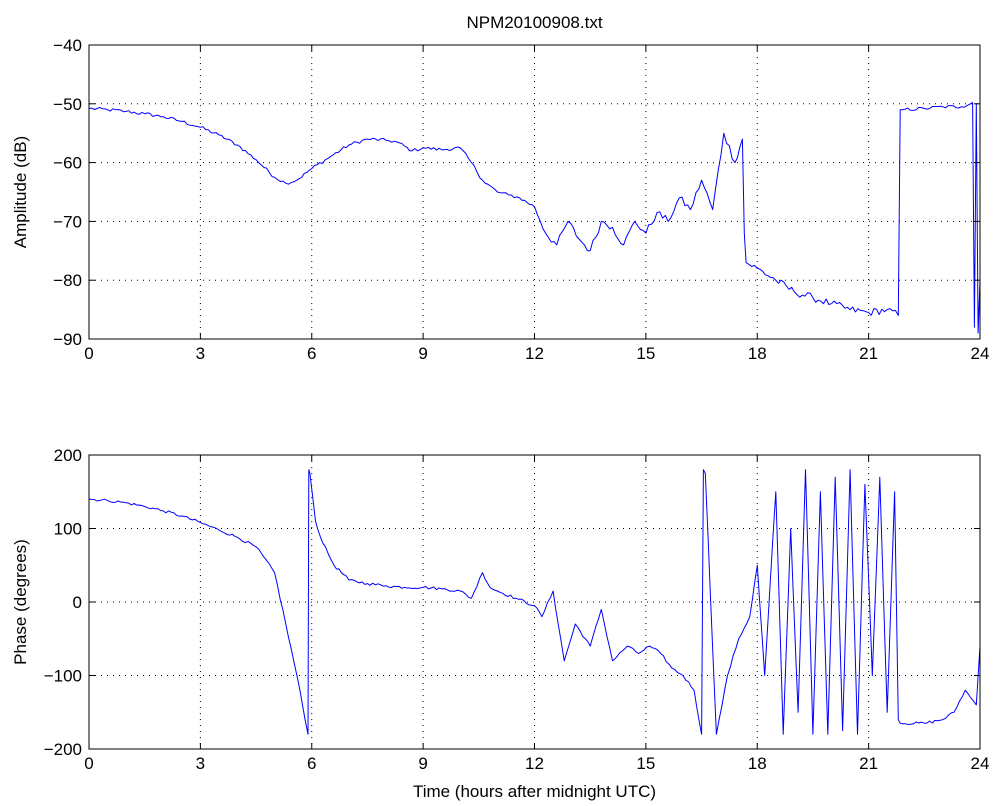 This screenshot has width=998, height=806. I want to click on chart-title: NPM20100908.txt, so click(534, 22).